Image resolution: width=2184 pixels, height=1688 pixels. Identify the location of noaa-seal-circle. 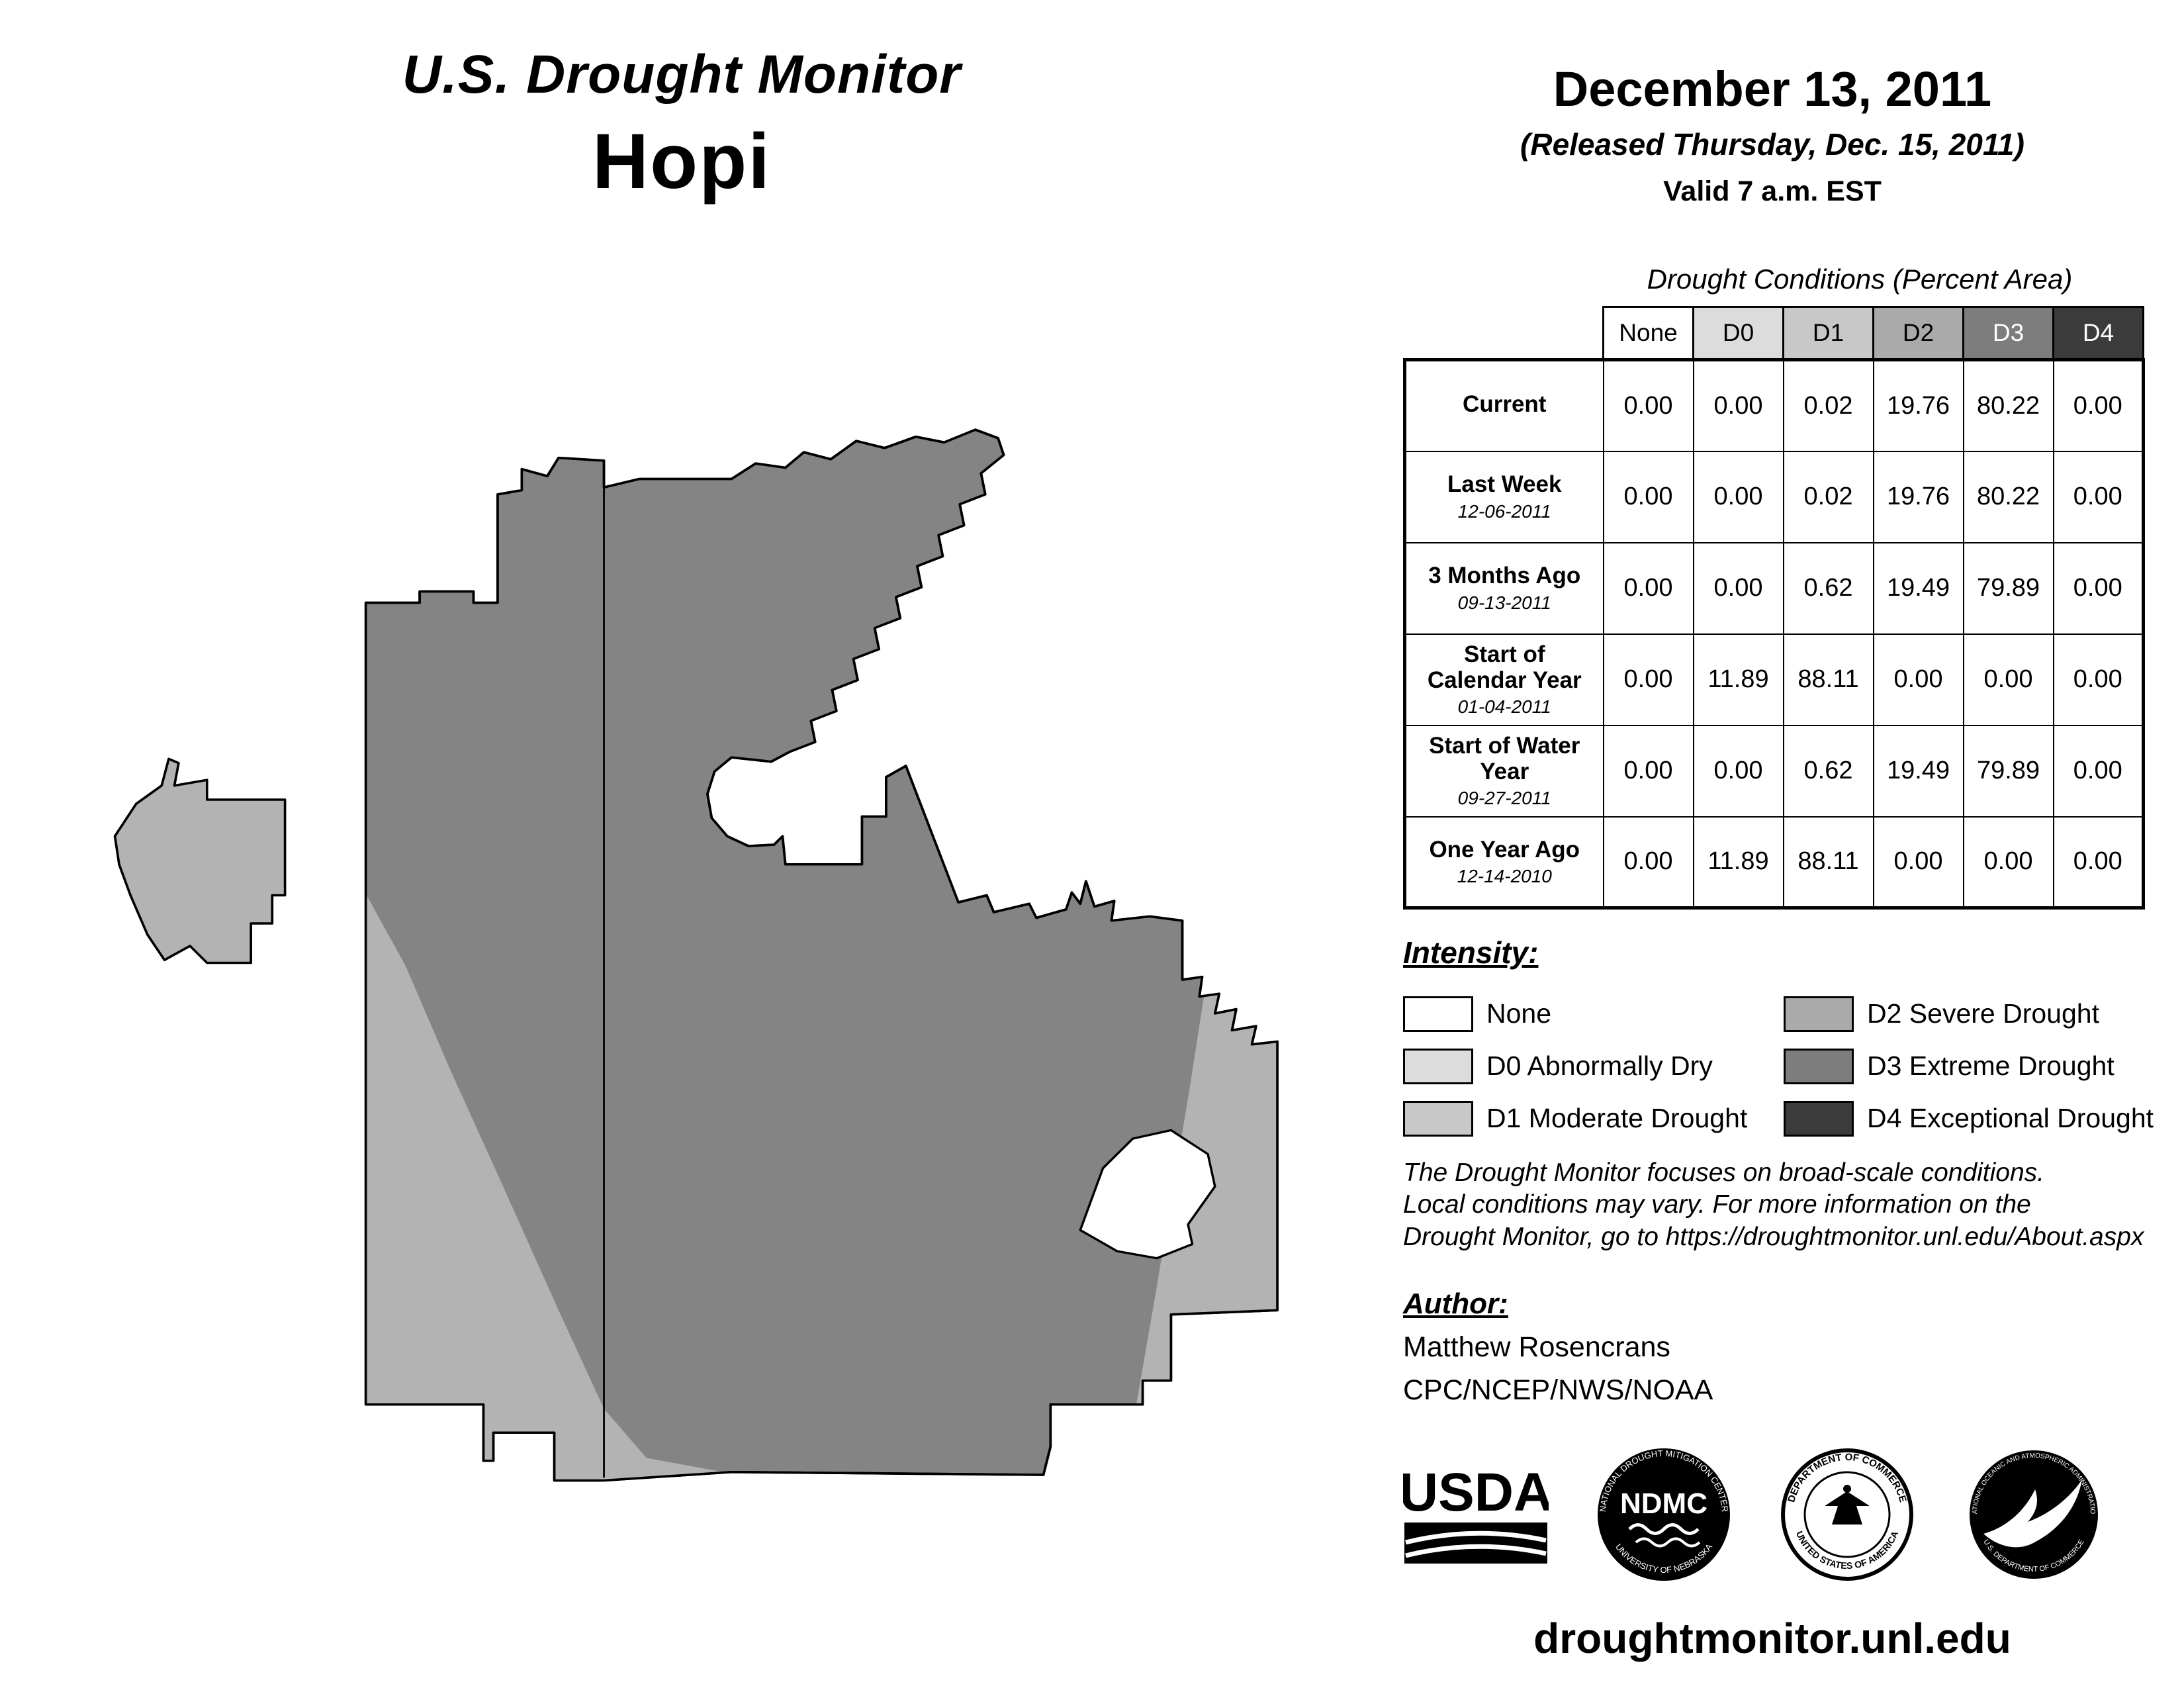
(2034, 1514).